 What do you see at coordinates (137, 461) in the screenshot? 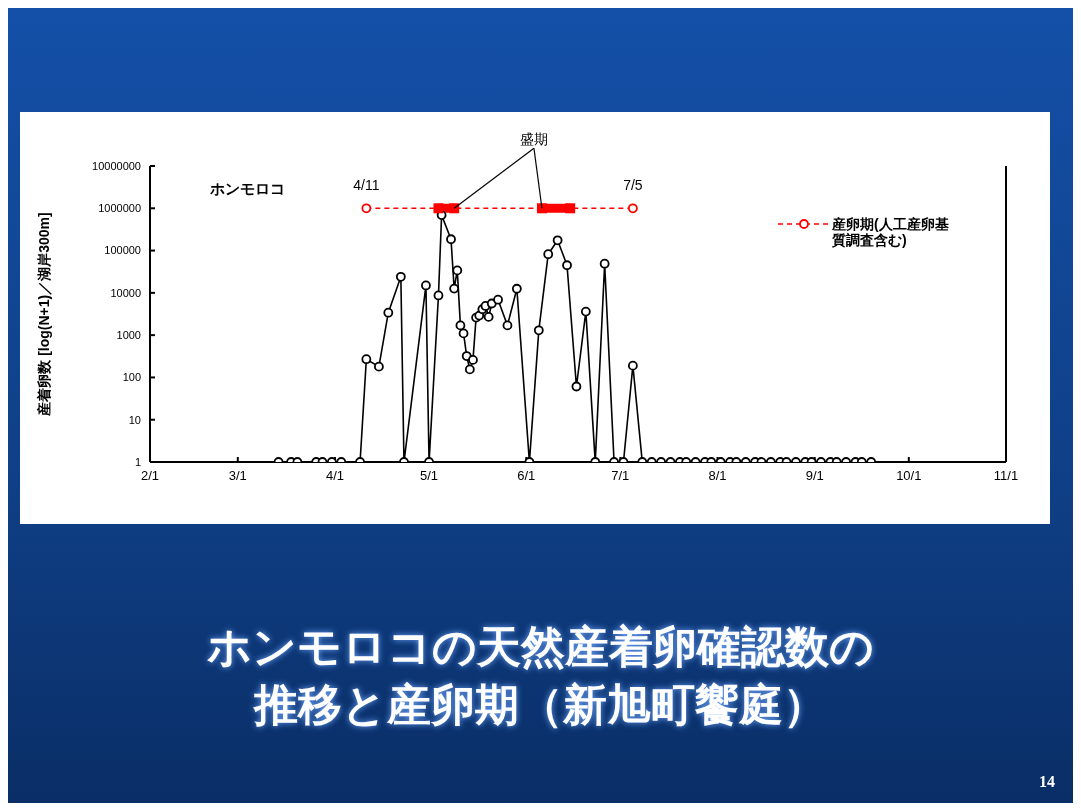
I see `y-tick-label: 1` at bounding box center [137, 461].